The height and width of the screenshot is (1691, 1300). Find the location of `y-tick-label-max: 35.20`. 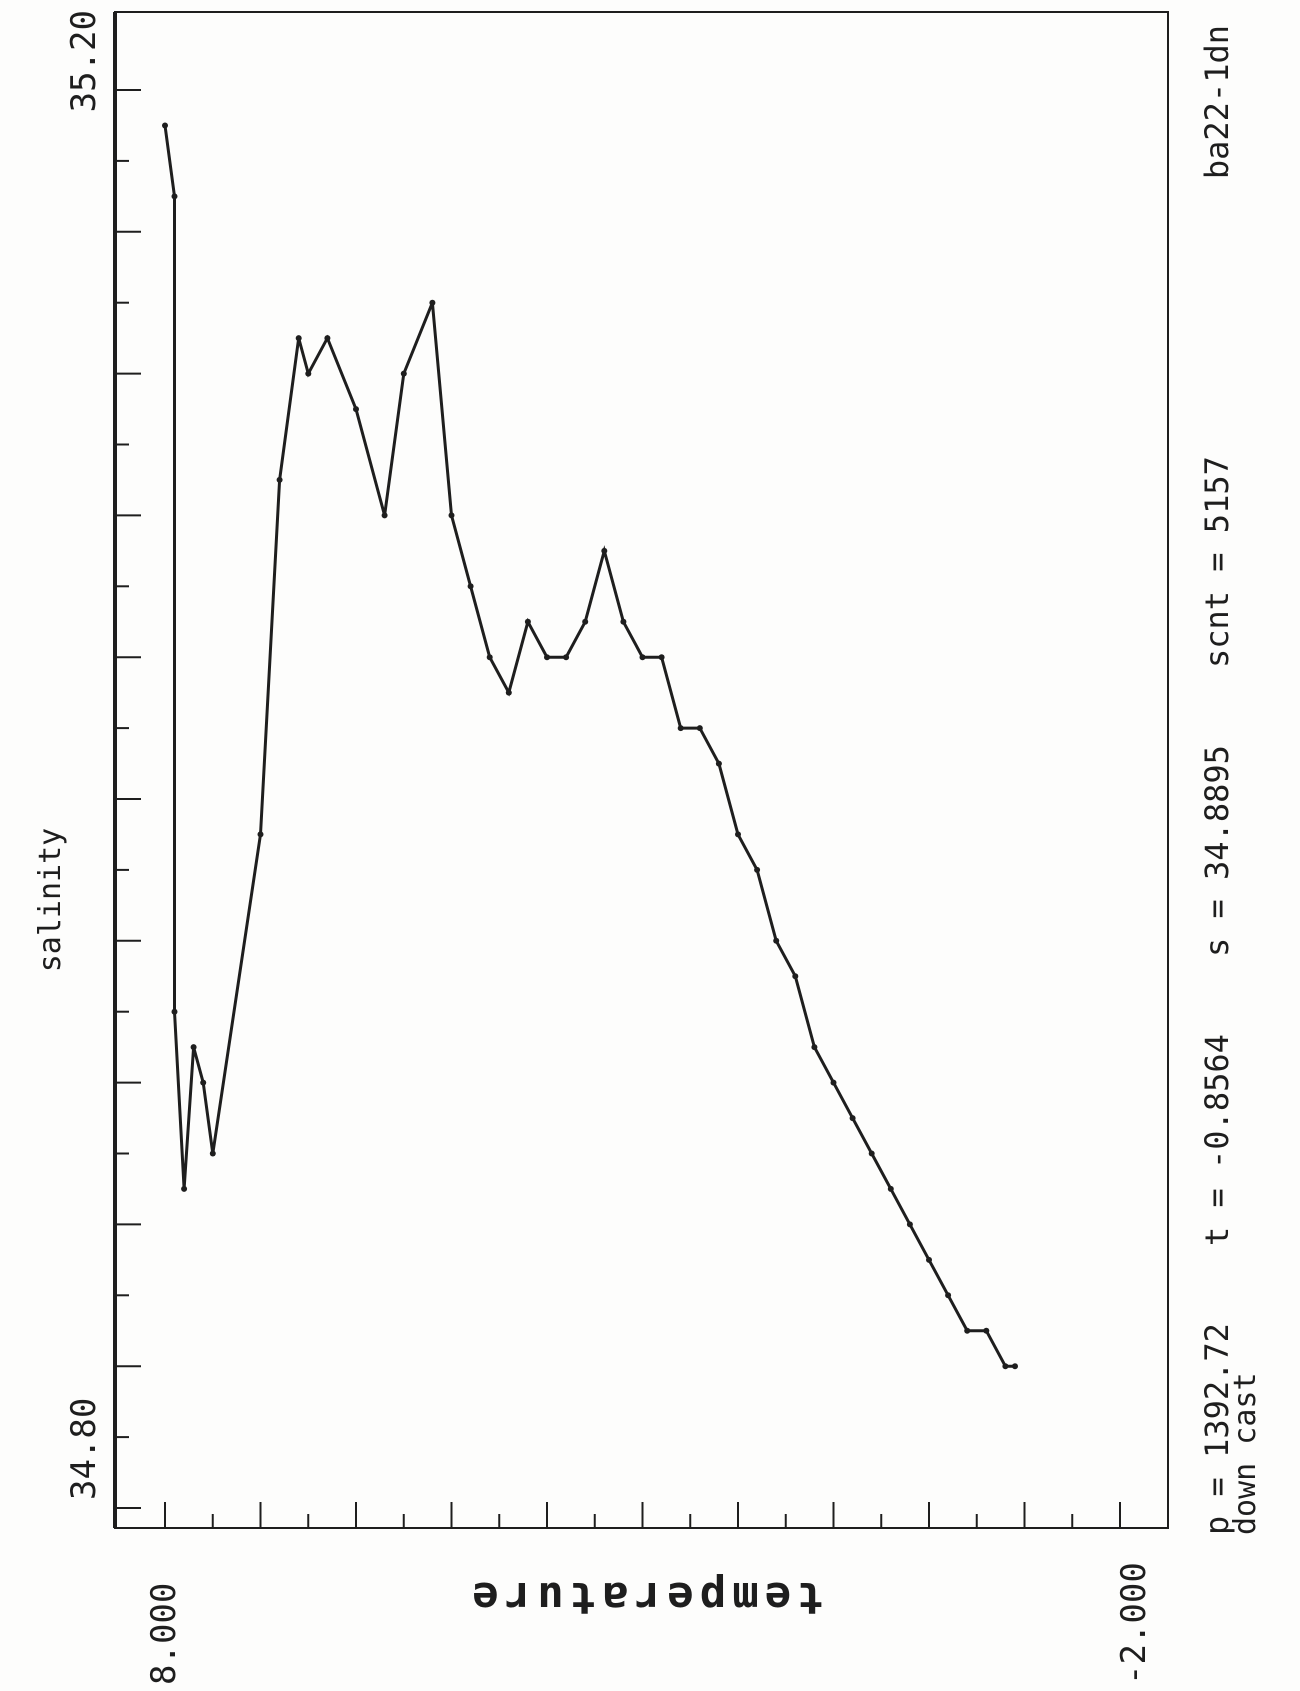

y-tick-label-max: 35.20 is located at coordinates (84, 61).